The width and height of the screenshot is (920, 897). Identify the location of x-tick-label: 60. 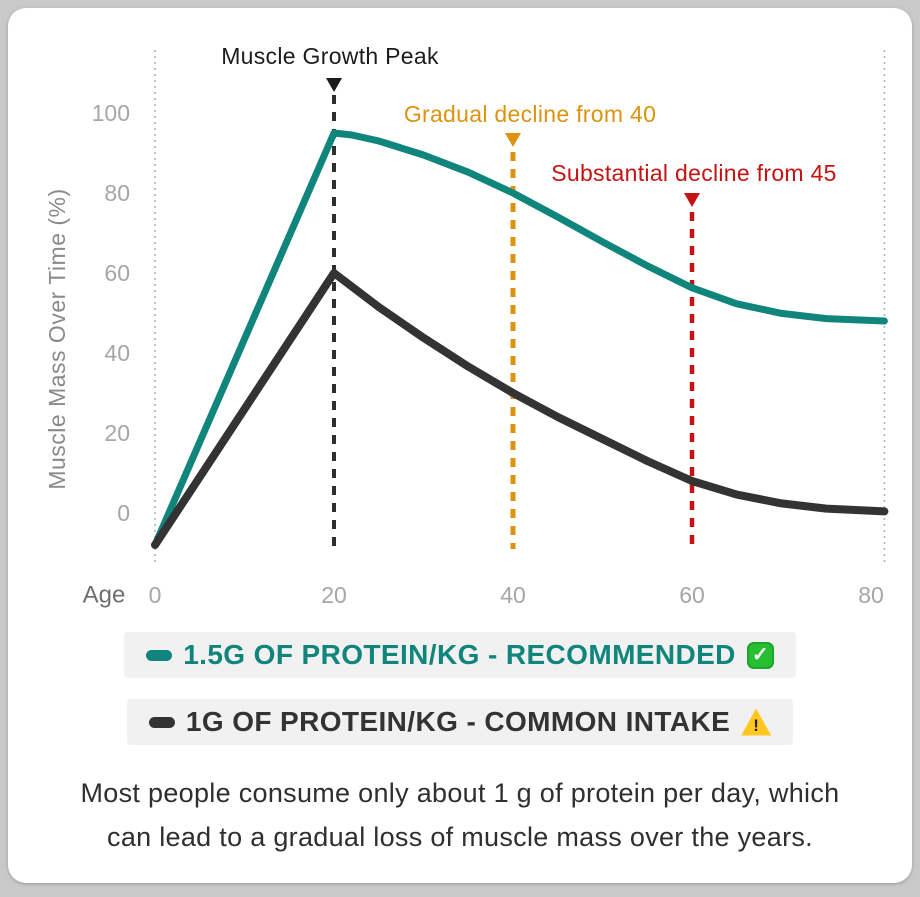
(692, 595).